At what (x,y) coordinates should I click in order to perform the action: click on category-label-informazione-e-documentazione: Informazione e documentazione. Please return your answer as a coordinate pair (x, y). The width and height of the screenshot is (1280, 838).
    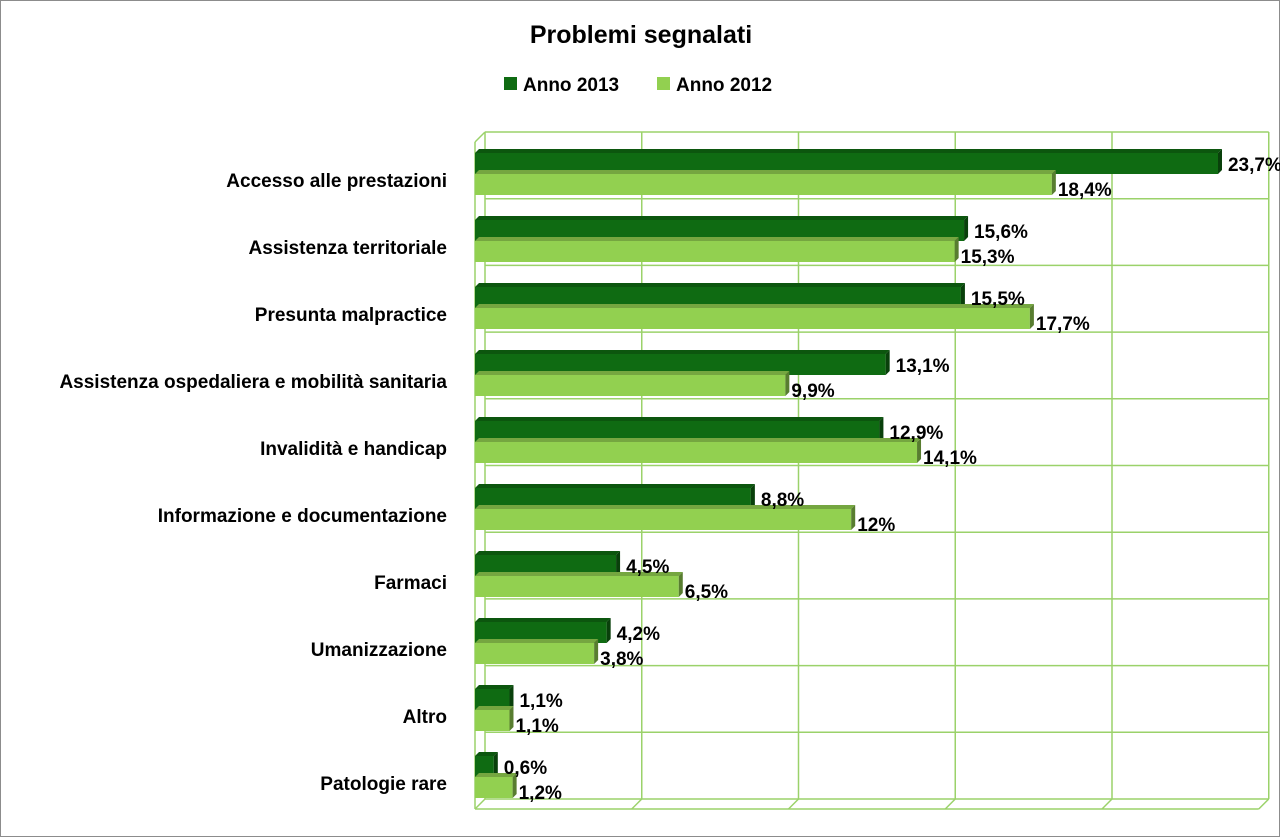
    Looking at the image, I should click on (302, 516).